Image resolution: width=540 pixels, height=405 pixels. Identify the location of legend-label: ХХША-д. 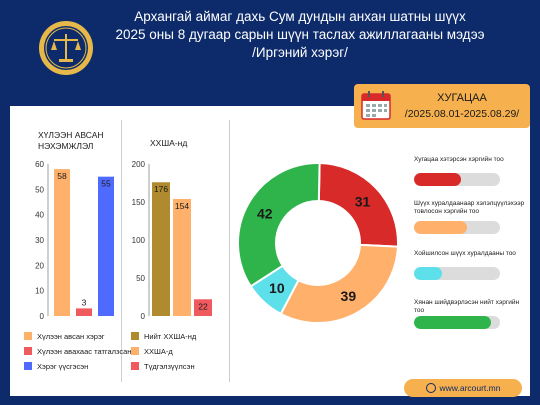
(158, 351).